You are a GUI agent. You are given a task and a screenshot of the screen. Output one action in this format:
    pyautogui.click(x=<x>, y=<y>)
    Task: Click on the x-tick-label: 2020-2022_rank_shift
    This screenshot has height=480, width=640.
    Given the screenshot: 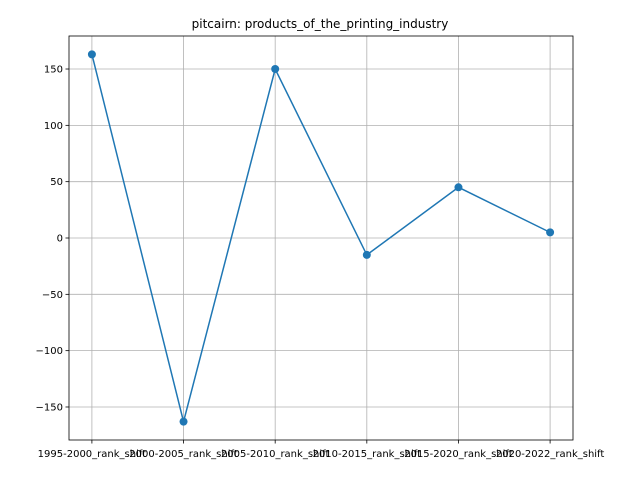 What is the action you would take?
    pyautogui.click(x=550, y=454)
    